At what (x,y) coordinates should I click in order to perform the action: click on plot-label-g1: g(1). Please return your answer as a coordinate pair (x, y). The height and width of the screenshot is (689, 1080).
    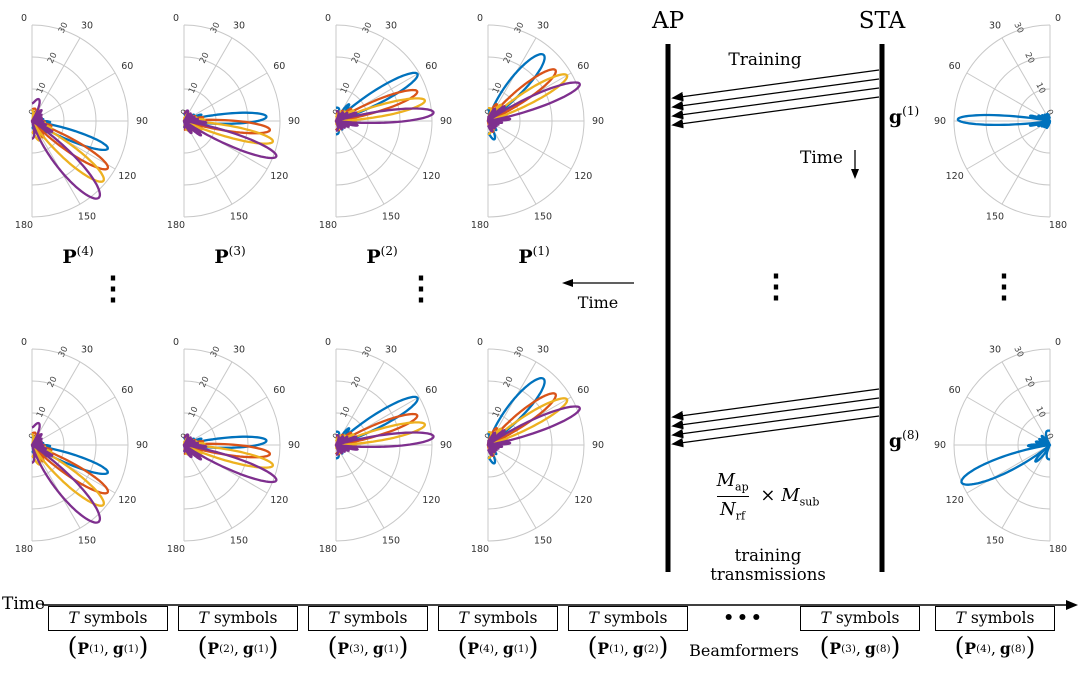
    Looking at the image, I should click on (904, 116).